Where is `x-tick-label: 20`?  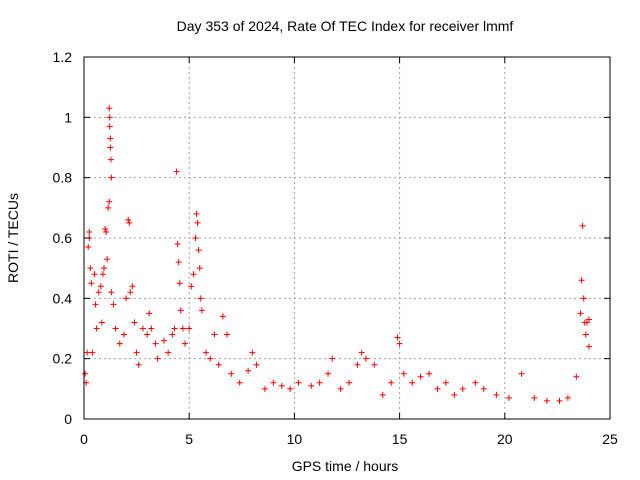
x-tick-label: 20 is located at coordinates (505, 439).